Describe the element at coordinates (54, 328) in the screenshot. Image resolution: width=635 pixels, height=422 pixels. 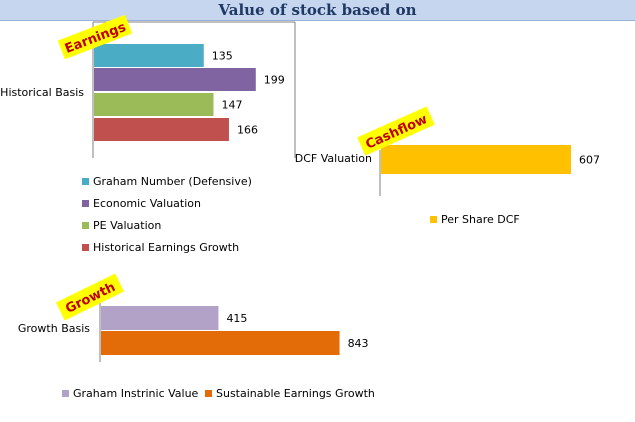
I see `category-label: Growth Basis` at that location.